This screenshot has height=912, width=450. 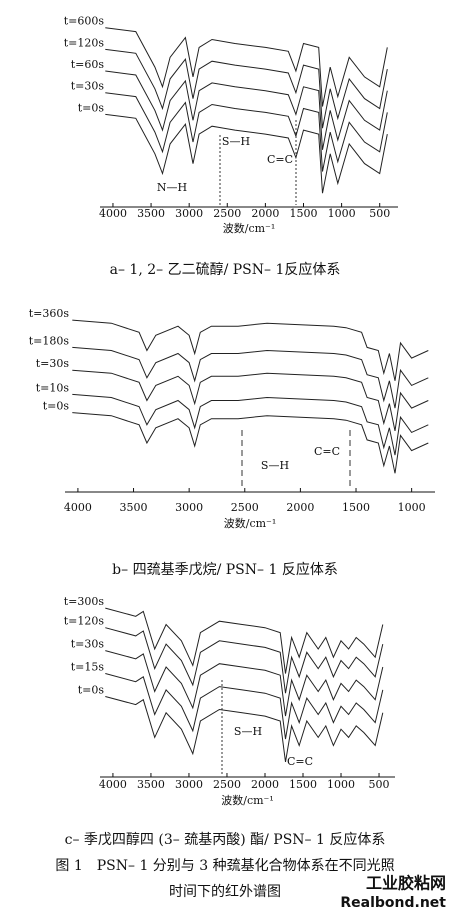 What do you see at coordinates (84, 601) in the screenshot?
I see `series-label: t=300s` at bounding box center [84, 601].